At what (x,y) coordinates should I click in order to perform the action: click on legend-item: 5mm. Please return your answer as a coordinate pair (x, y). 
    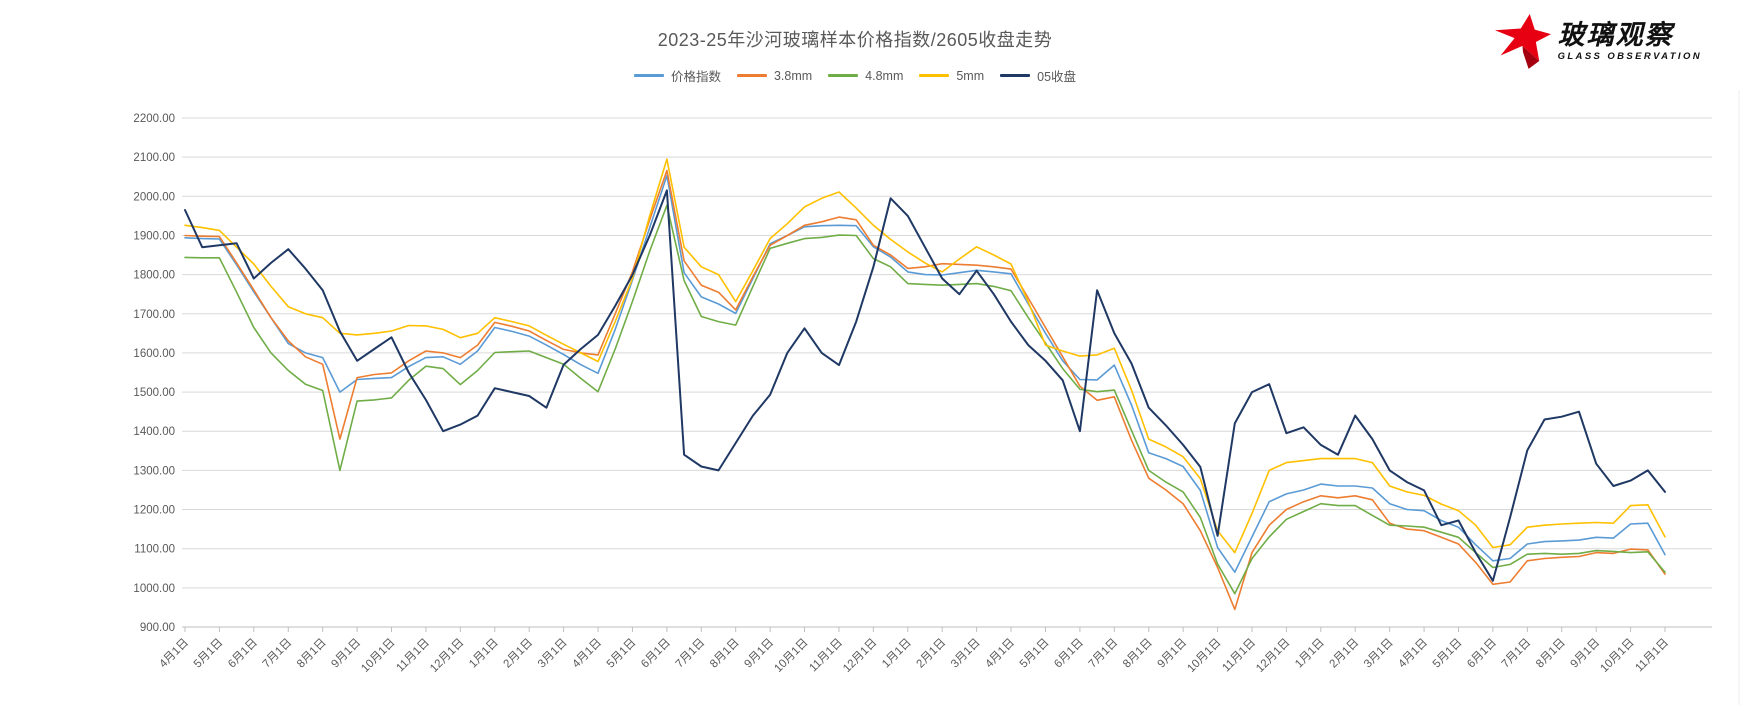
    Looking at the image, I should click on (951, 76).